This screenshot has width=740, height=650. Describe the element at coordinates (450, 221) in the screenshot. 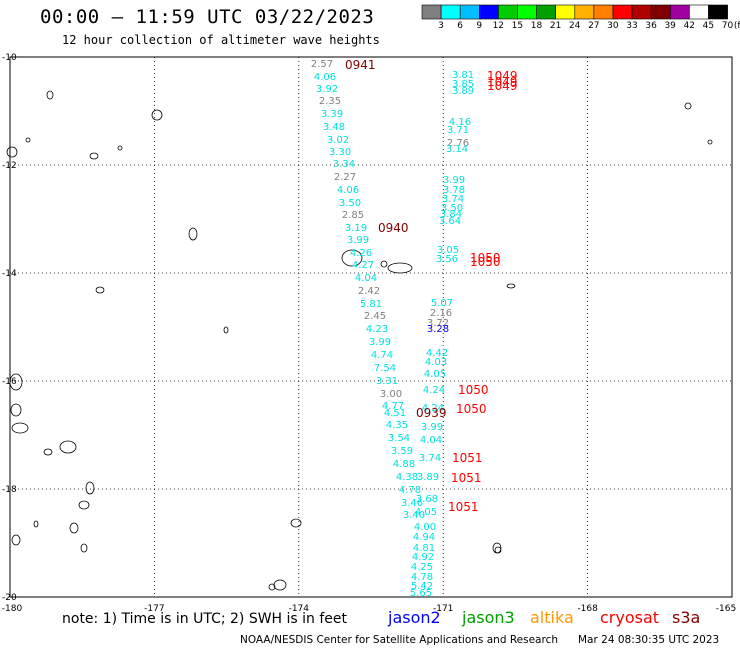

I see `wave-height-label: 3.64` at that location.